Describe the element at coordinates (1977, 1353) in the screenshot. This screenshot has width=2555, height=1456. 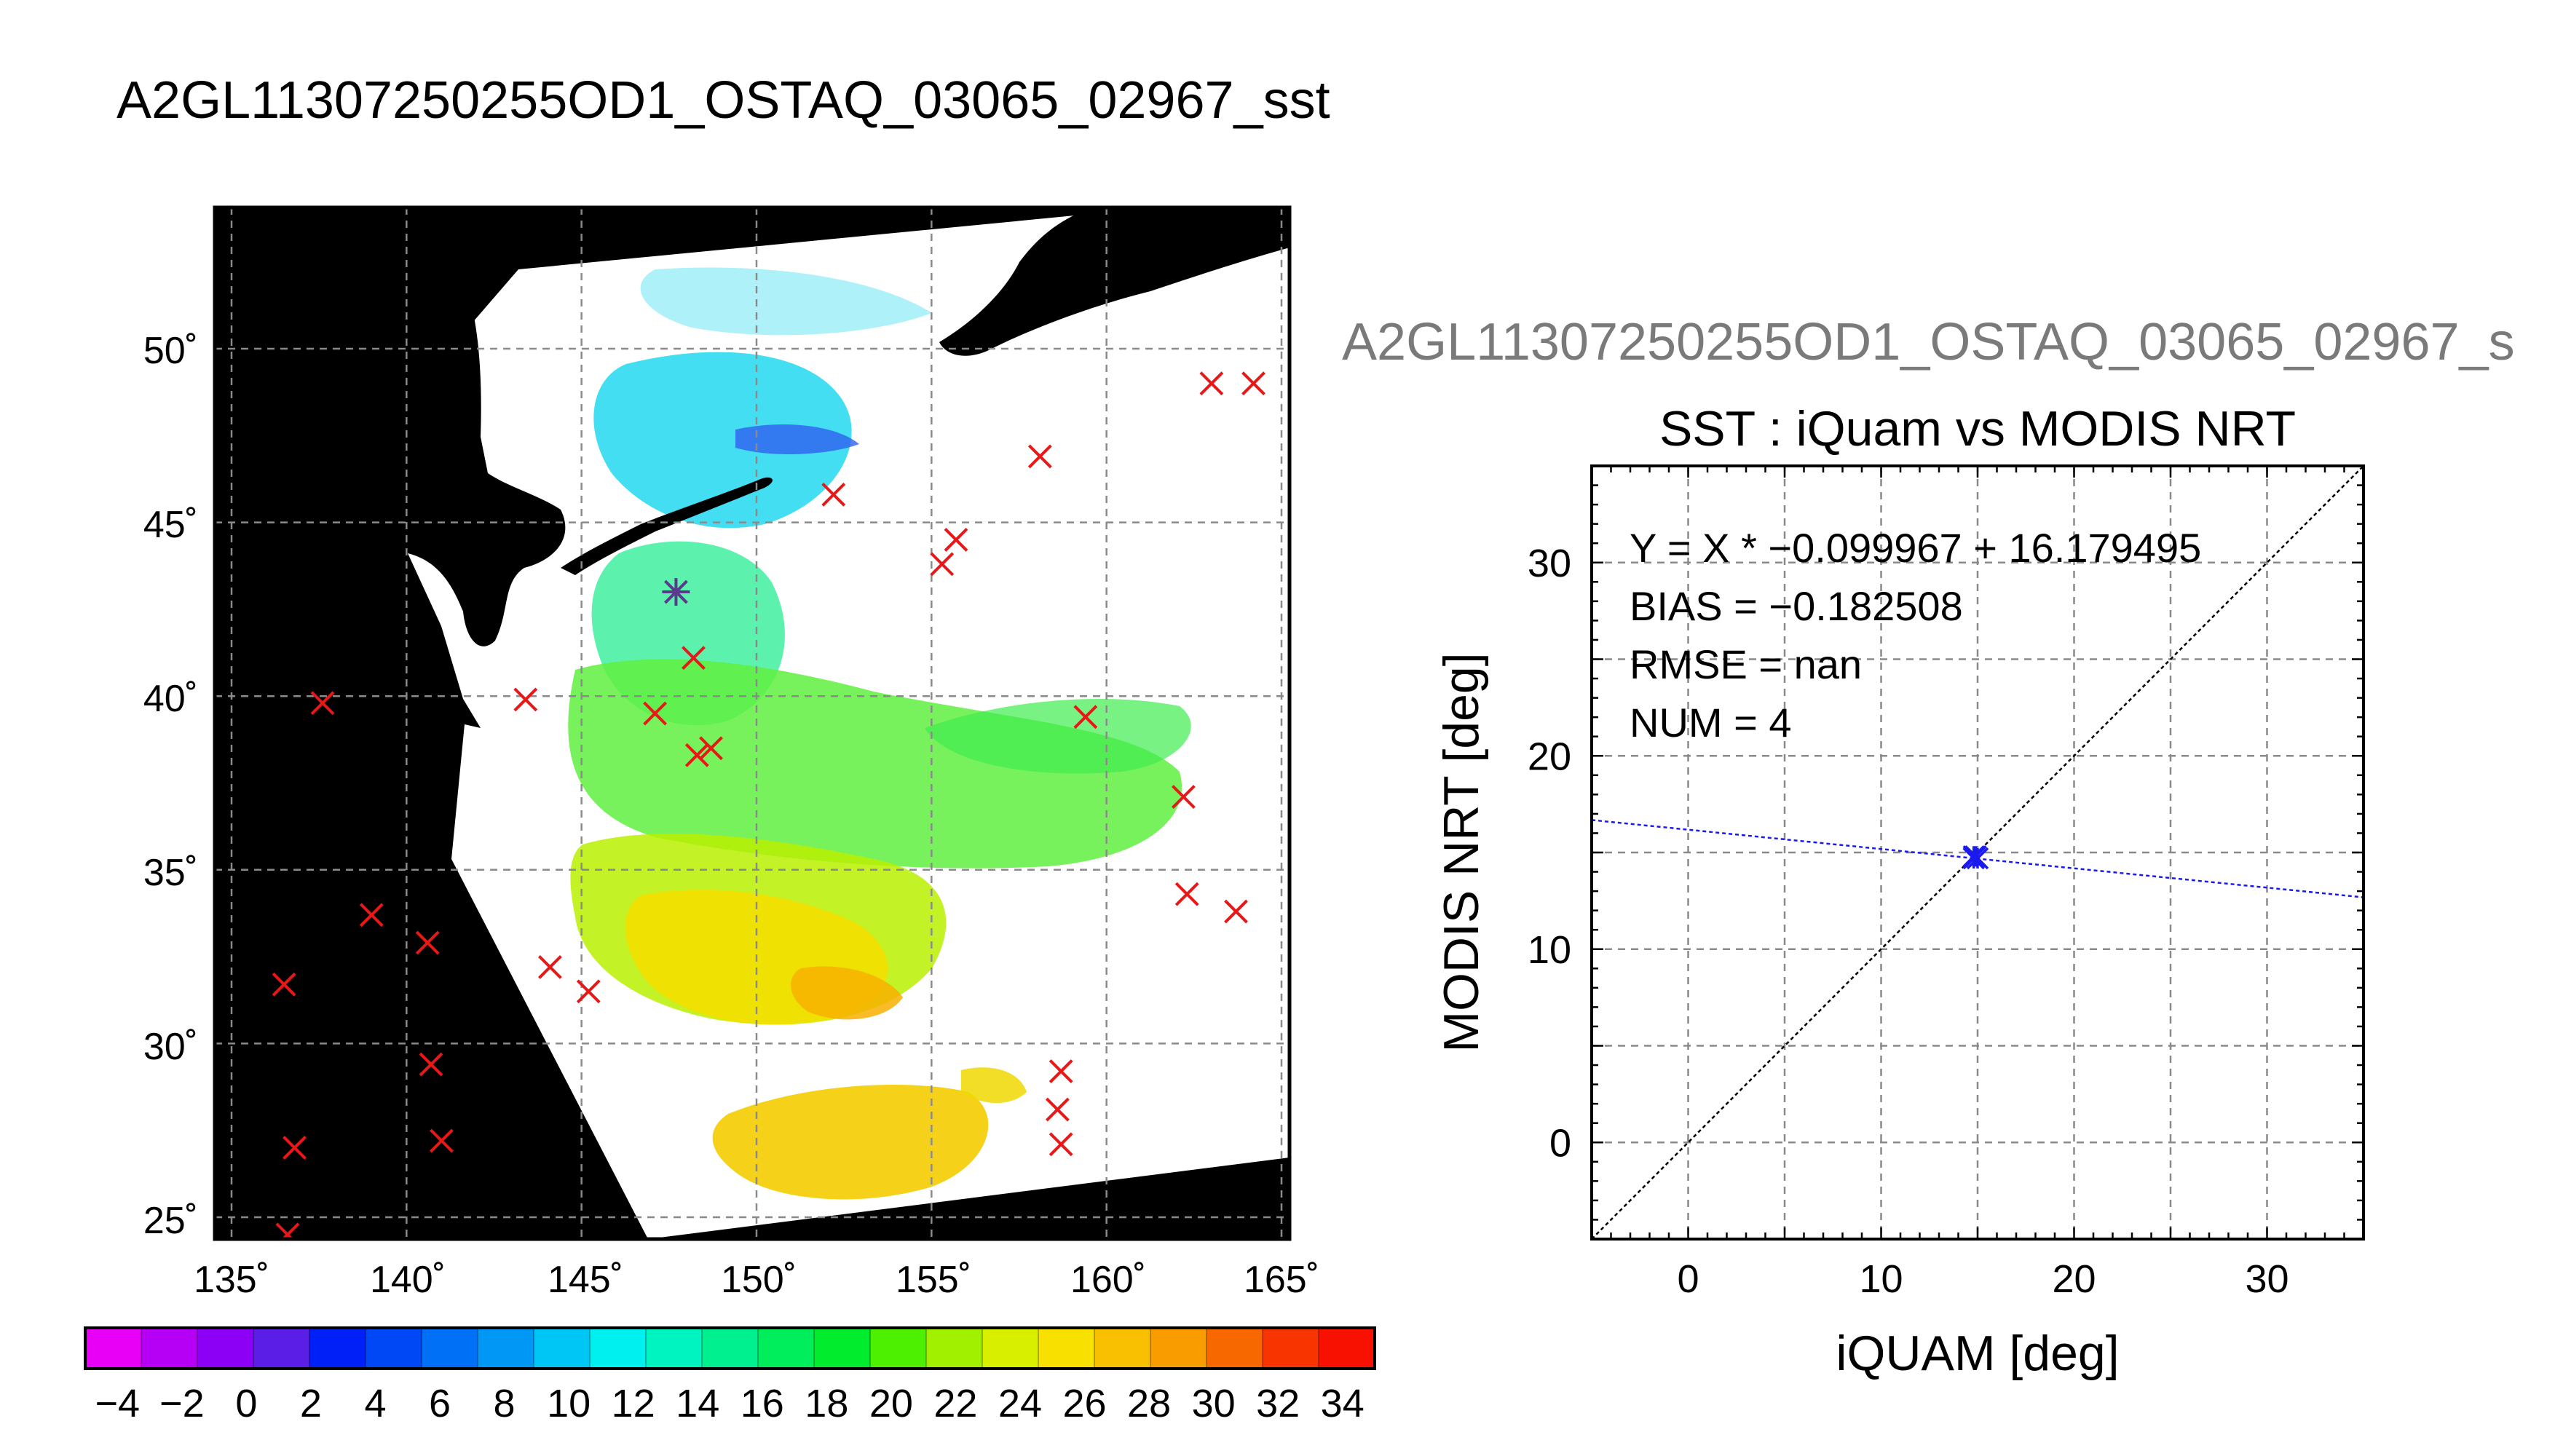
I see `scatter-xlabel: iQUAM [deg]` at that location.